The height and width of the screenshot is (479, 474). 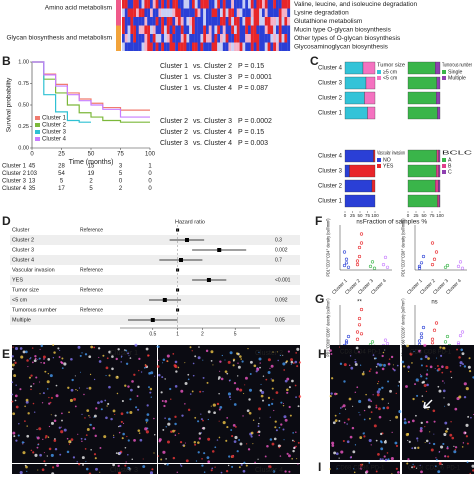 What do you see at coordinates (235, 334) in the screenshot?
I see `label: 5` at bounding box center [235, 334].